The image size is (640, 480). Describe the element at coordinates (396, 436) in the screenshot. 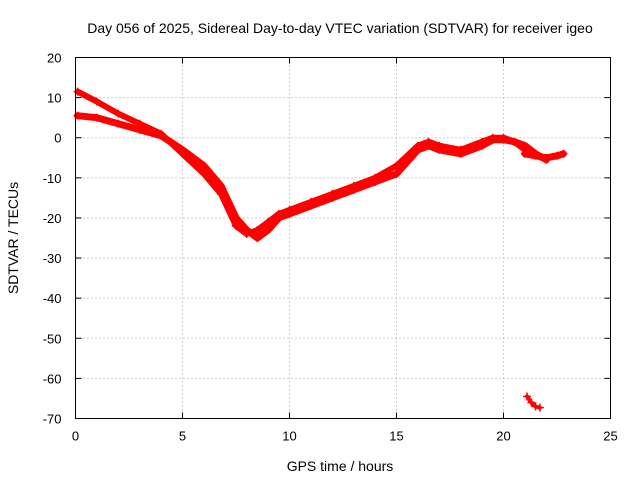

I see `x-tick-label: 15` at that location.